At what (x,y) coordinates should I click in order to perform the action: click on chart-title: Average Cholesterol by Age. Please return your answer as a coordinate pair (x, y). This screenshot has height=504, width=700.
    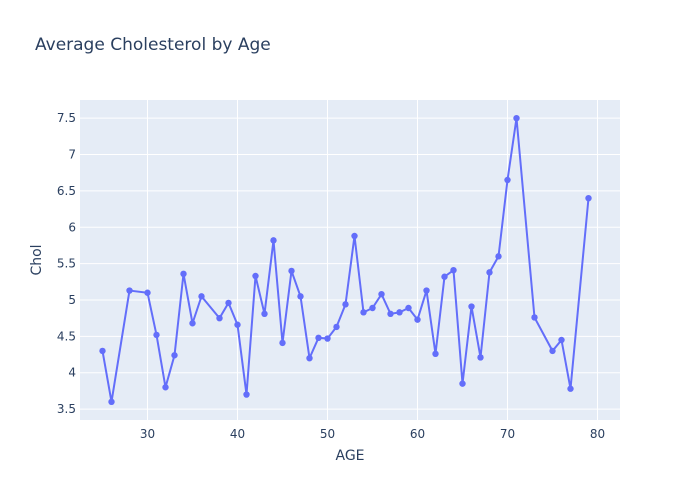
    Looking at the image, I should click on (153, 45).